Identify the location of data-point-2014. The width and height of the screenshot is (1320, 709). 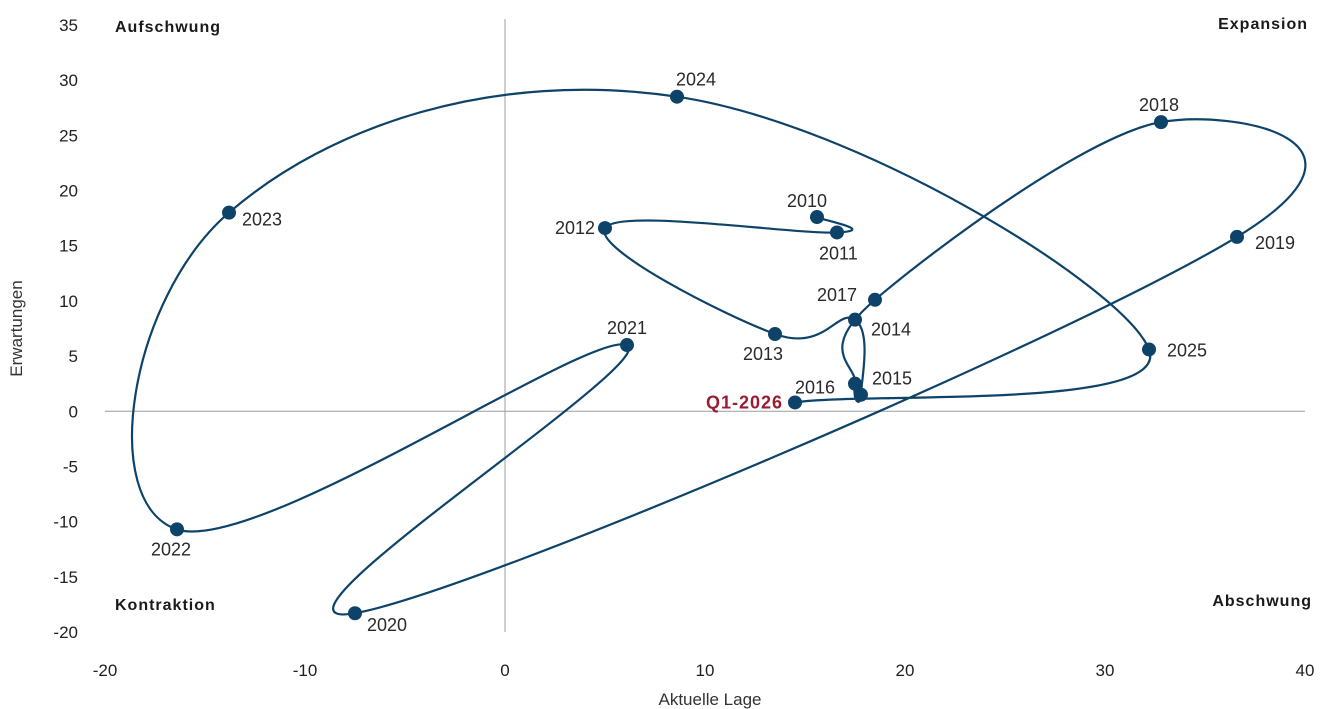
(855, 319).